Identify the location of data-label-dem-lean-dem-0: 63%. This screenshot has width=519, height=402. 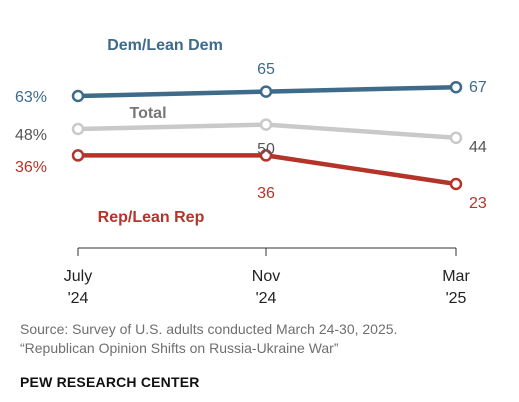
(31, 97).